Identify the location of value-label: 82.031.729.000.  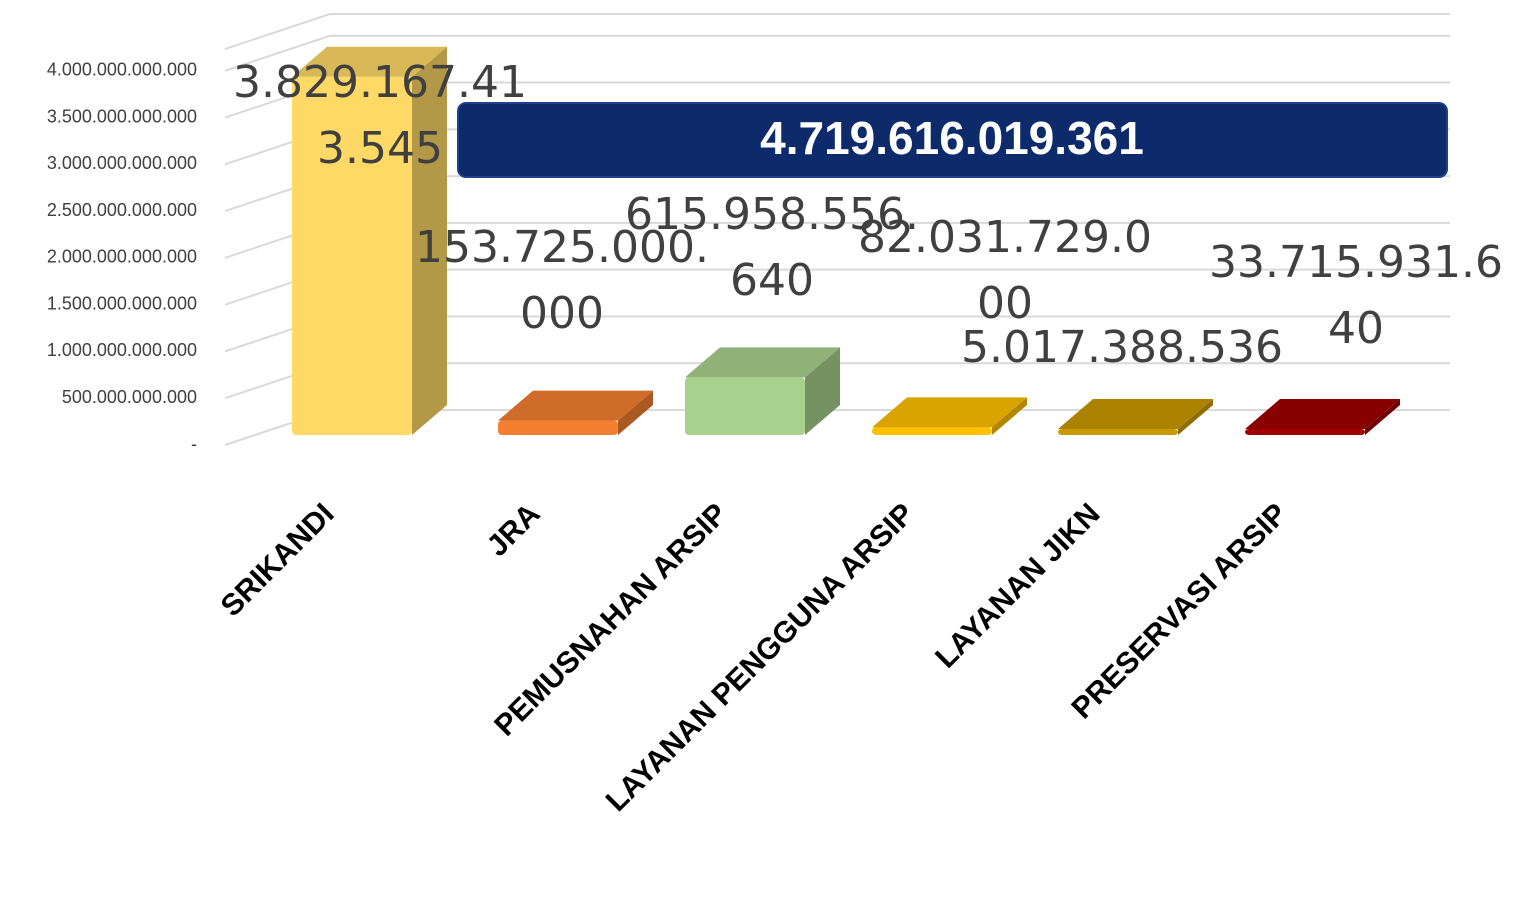
(1005, 270).